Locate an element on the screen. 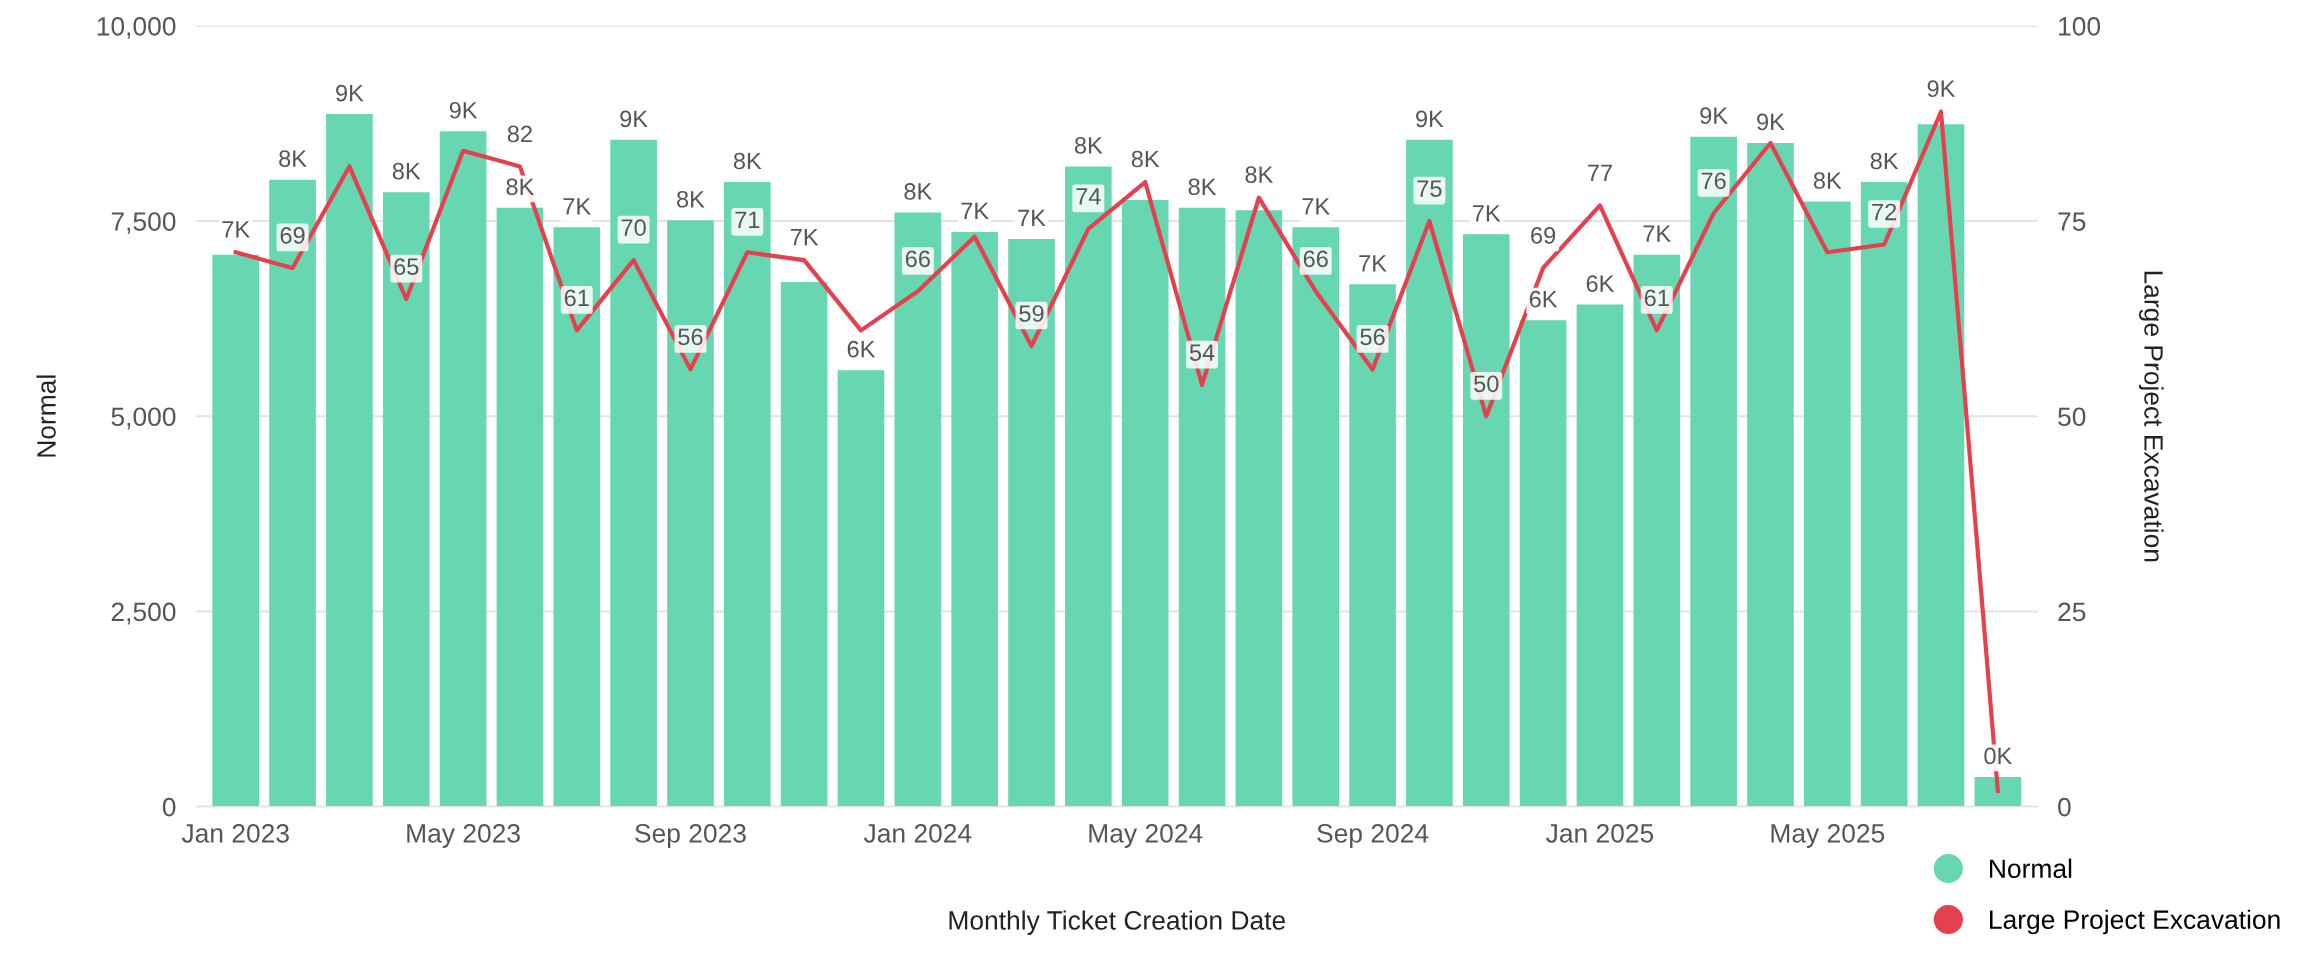 This screenshot has width=2305, height=958. data-label: 71 is located at coordinates (747, 219).